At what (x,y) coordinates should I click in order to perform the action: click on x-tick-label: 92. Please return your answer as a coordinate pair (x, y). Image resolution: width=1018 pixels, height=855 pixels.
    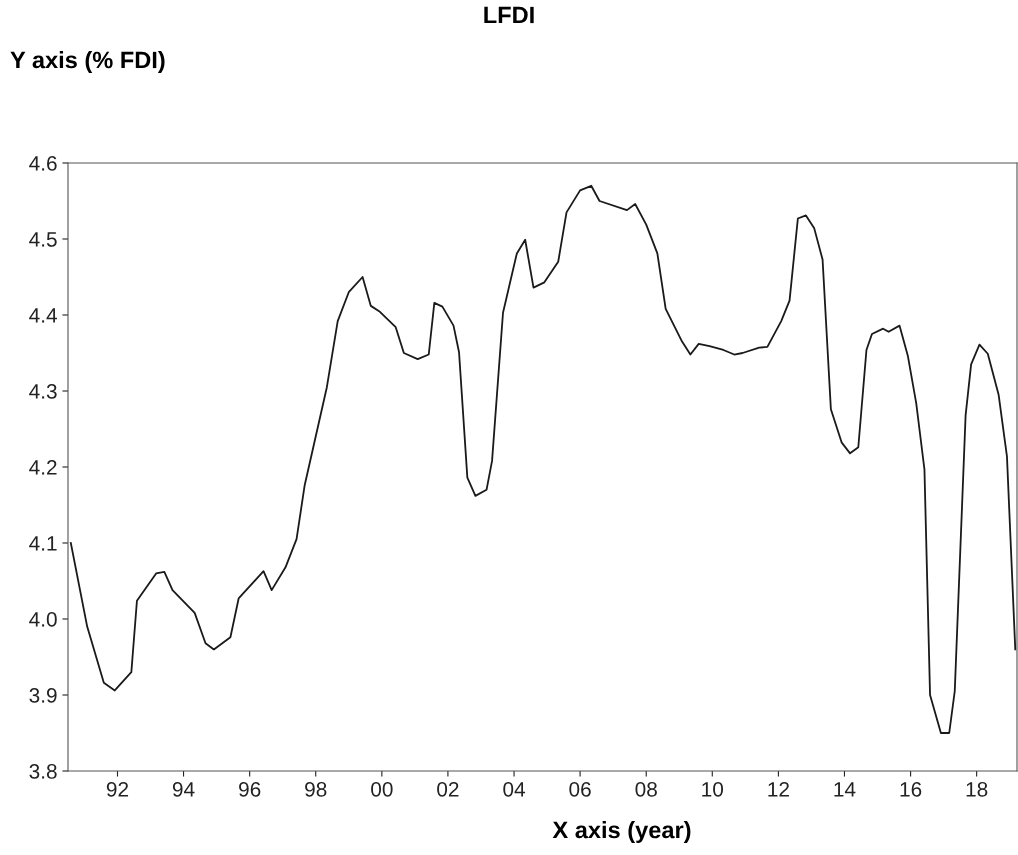
    Looking at the image, I should click on (117, 789).